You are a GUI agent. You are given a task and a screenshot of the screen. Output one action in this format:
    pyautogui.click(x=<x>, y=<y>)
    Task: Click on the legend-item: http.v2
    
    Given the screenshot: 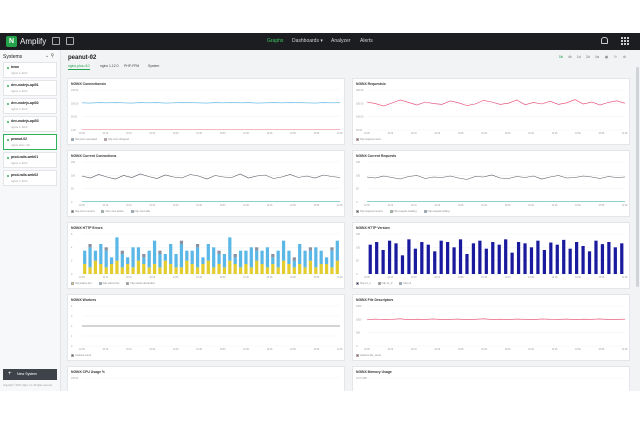 What is the action you would take?
    pyautogui.click(x=405, y=283)
    